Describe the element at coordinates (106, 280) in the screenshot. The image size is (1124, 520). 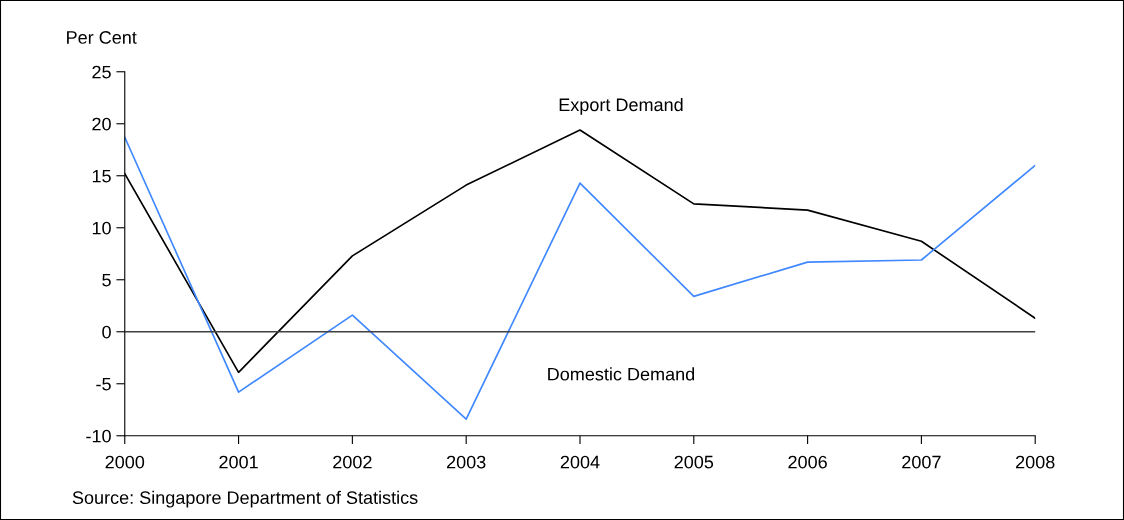
I see `y-tick-label: 5` at that location.